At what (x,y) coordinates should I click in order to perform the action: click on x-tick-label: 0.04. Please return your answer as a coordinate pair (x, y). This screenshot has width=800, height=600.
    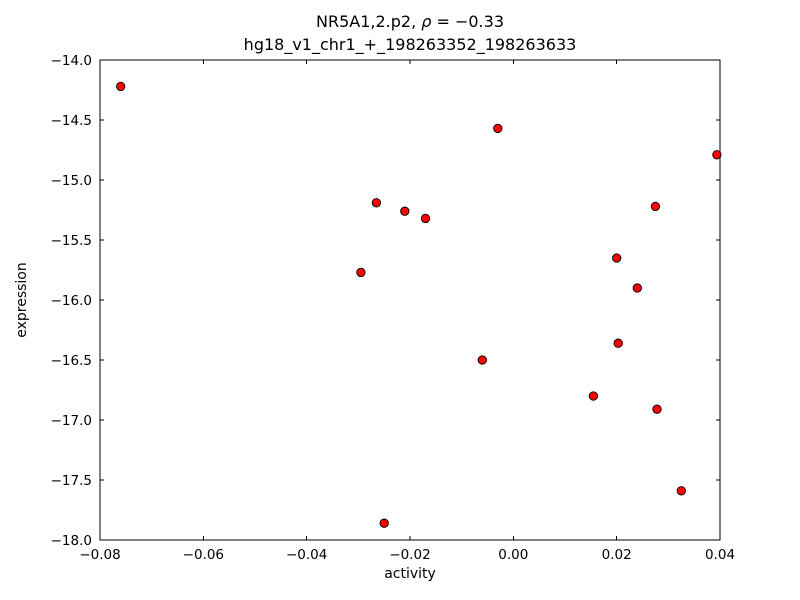
    Looking at the image, I should click on (720, 555).